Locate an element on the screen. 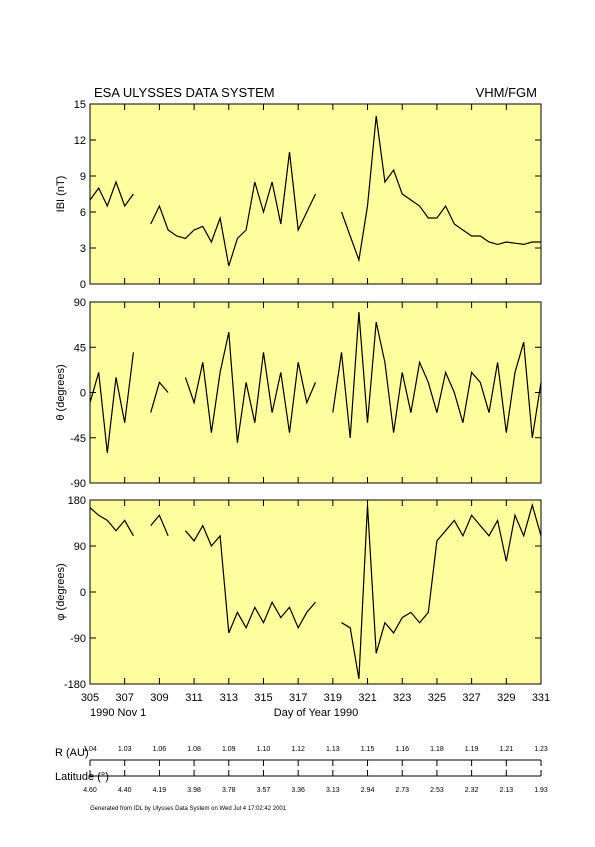 This screenshot has width=595, height=847. r-au-value: 1.12 is located at coordinates (298, 749).